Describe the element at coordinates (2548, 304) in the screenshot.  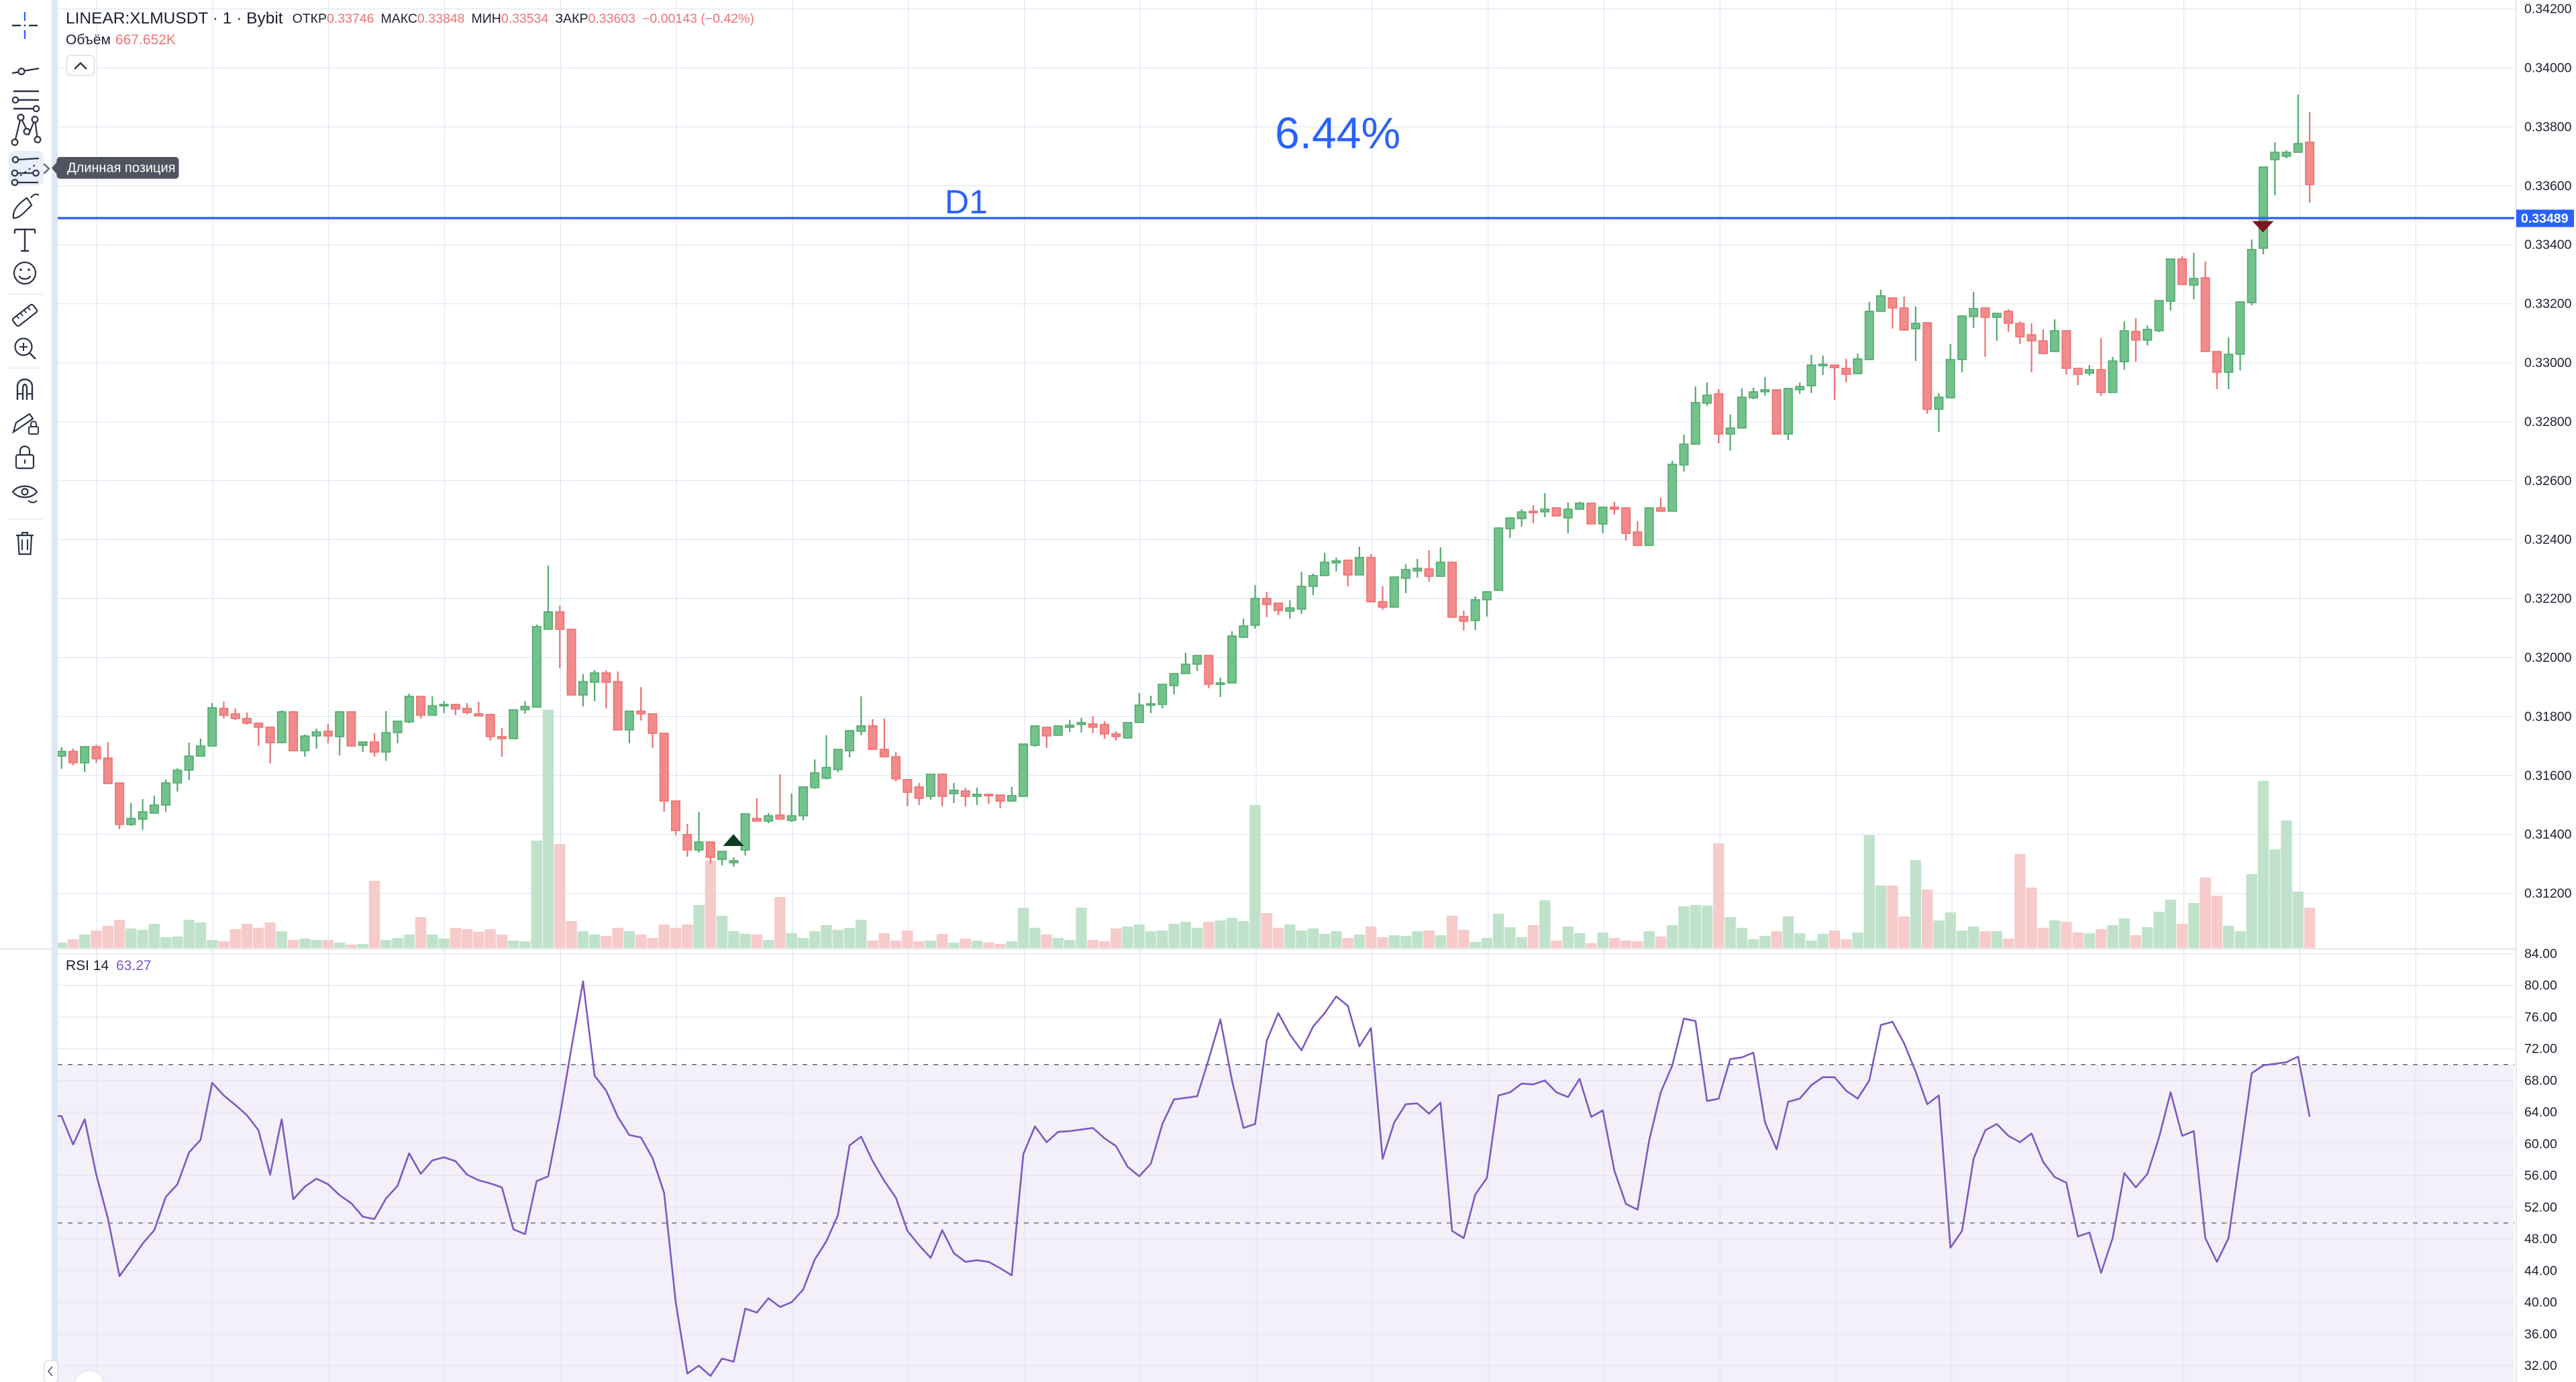
I see `svg-text: 0.33200` at that location.